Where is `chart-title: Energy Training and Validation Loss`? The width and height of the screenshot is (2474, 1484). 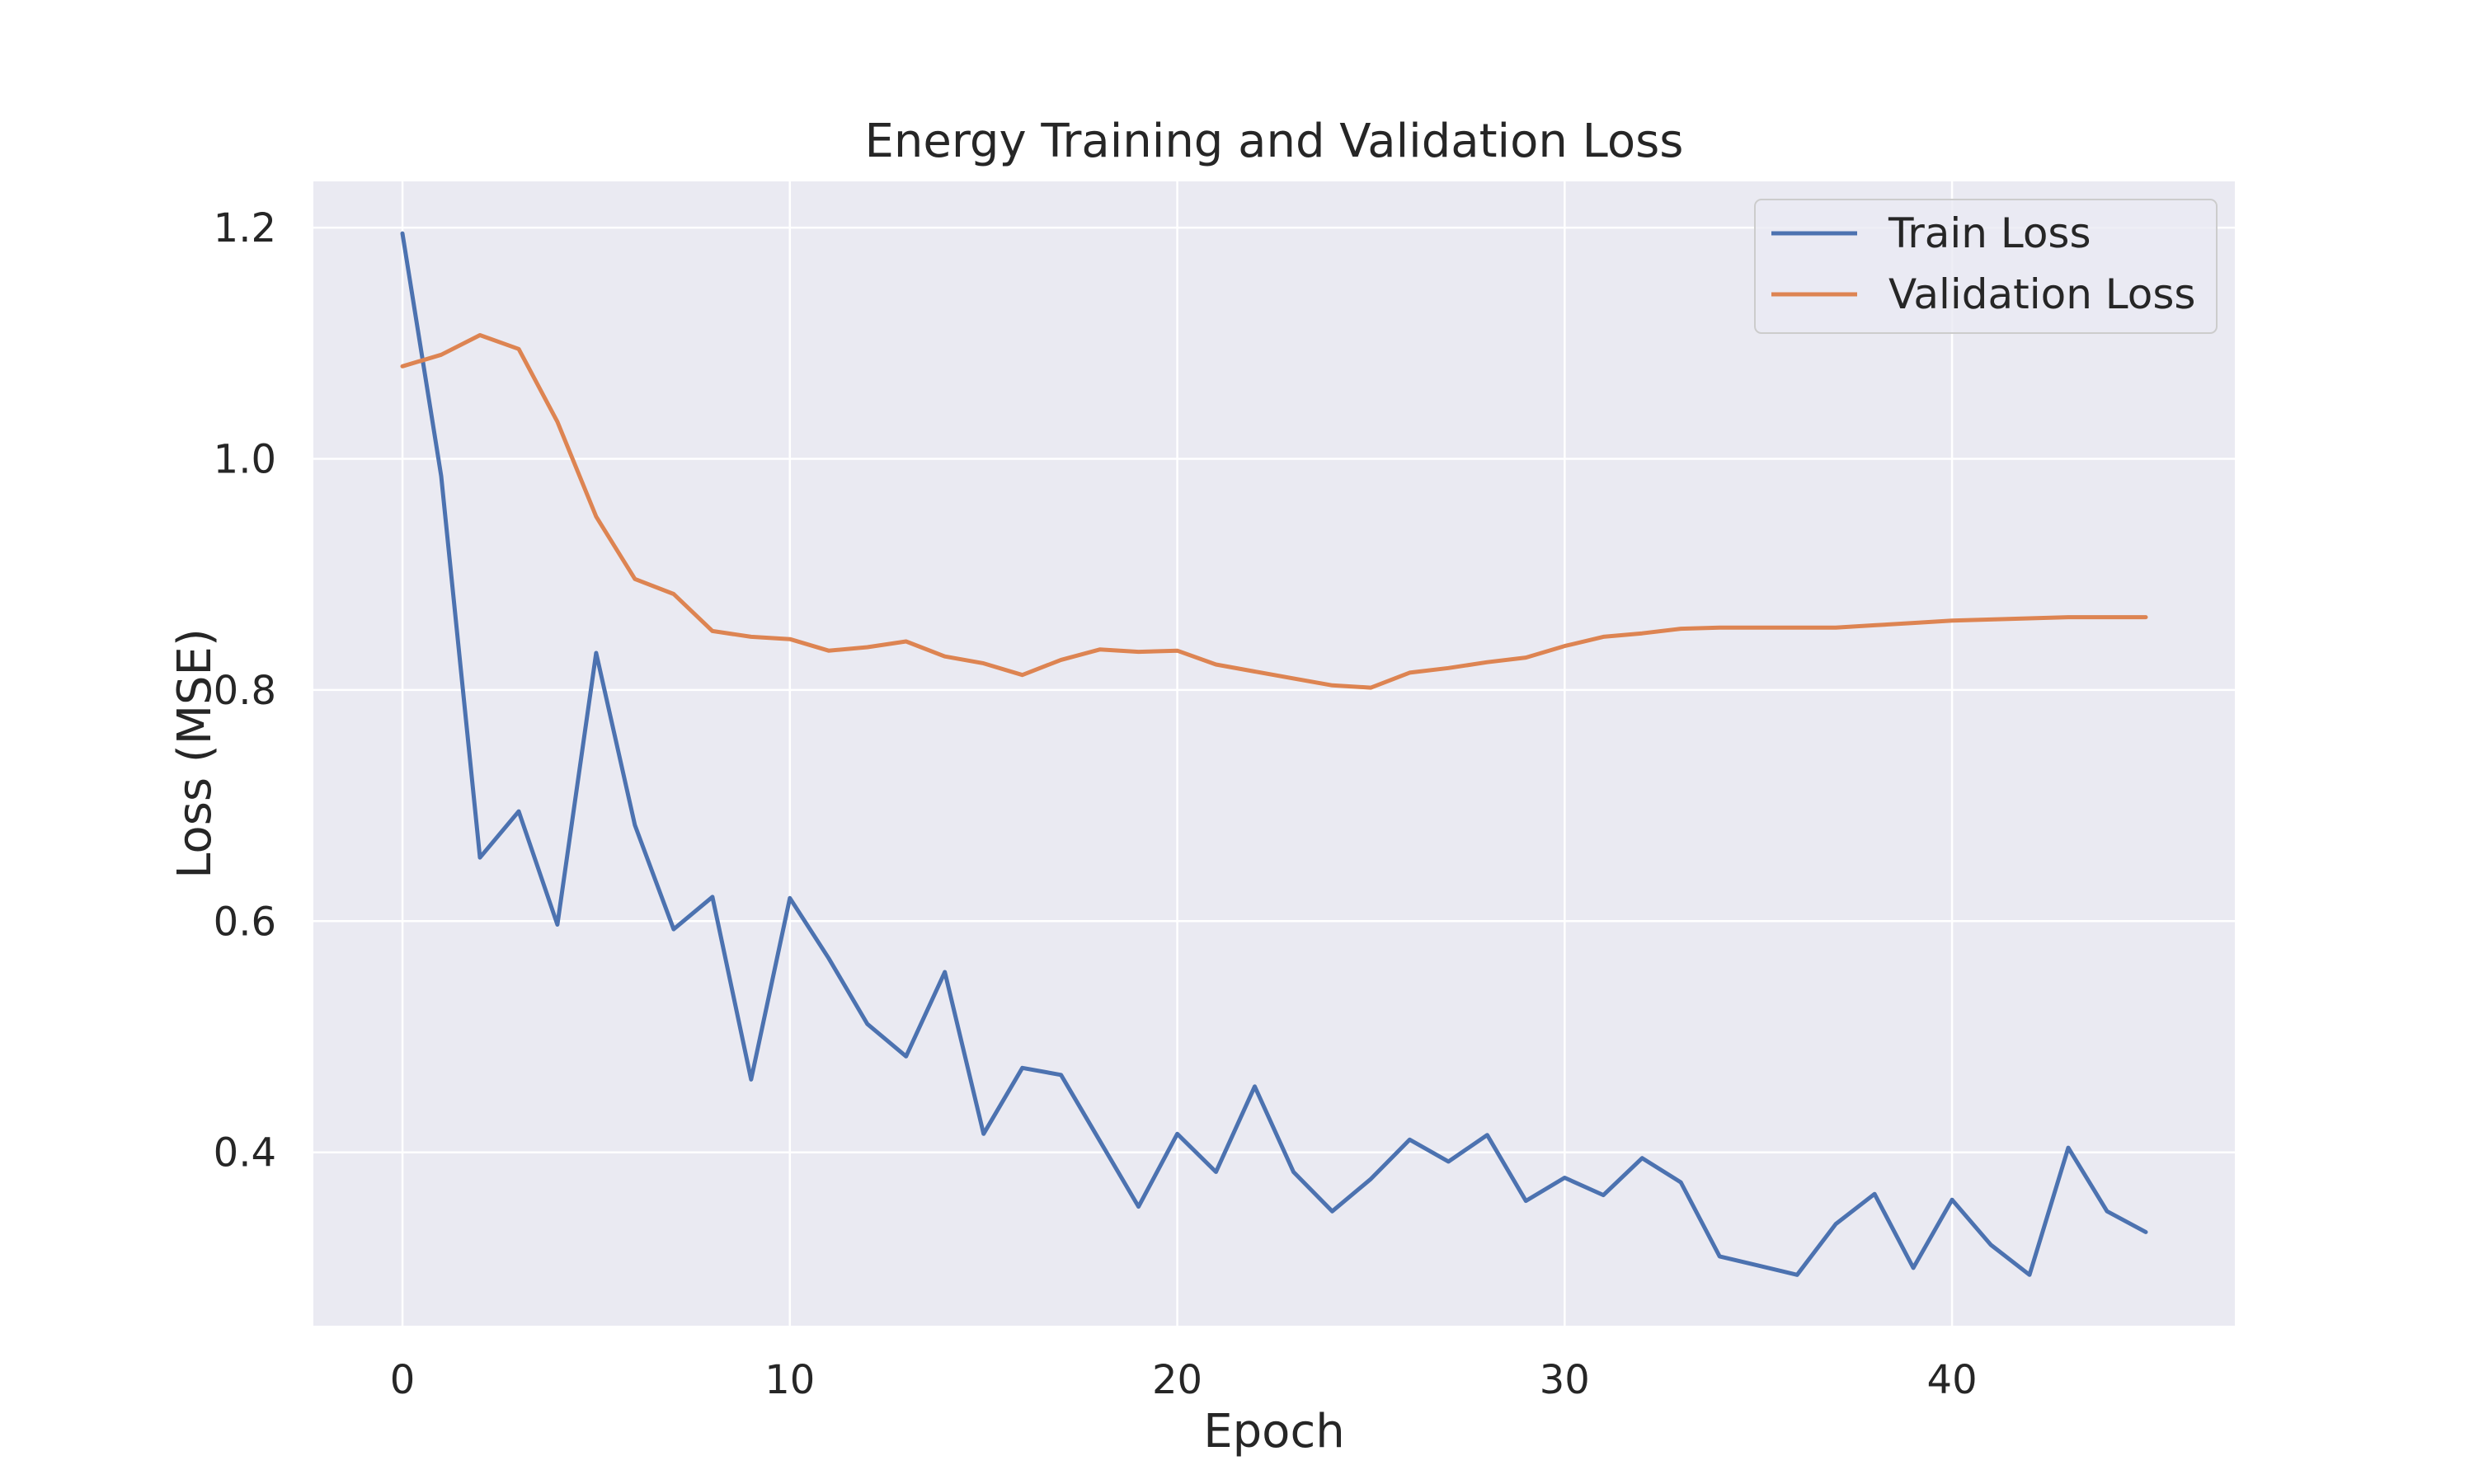
chart-title: Energy Training and Validation Loss is located at coordinates (1274, 141).